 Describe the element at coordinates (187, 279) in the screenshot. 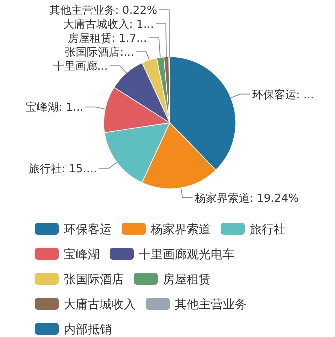

I see `legend-label: 房屋租赁` at that location.